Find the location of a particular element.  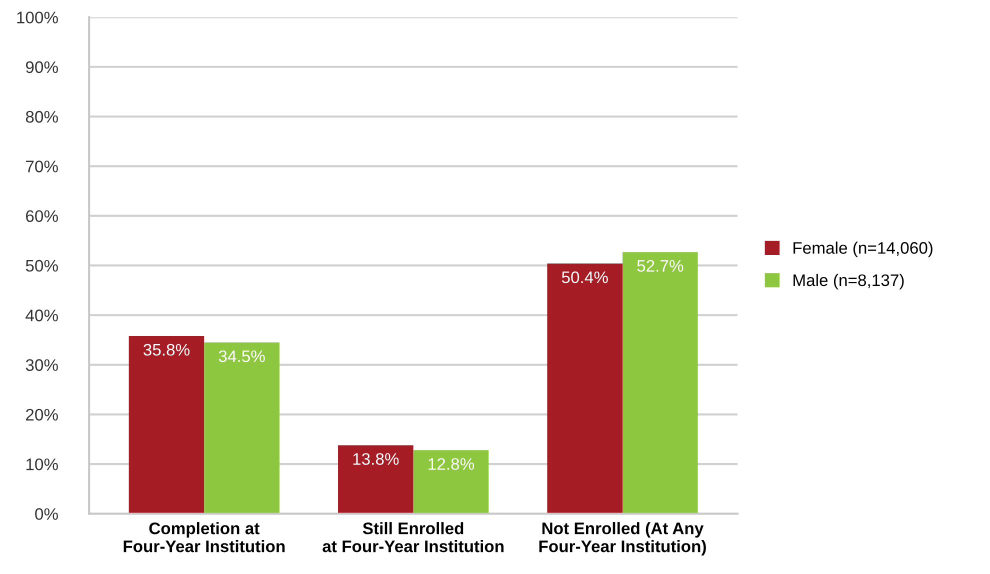

y-tick-label: 50% is located at coordinates (42, 266).